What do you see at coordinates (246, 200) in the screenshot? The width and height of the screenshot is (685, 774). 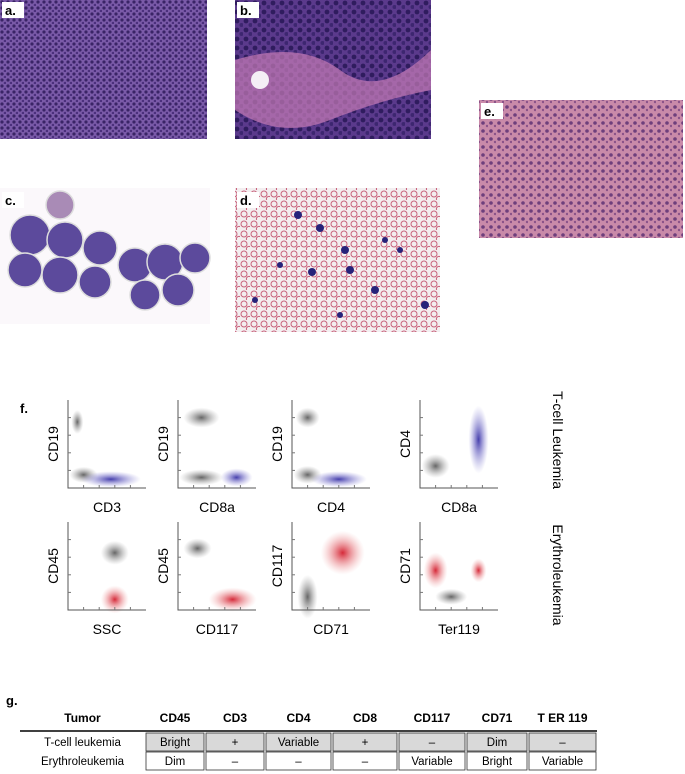 I see `panel-label: d.` at bounding box center [246, 200].